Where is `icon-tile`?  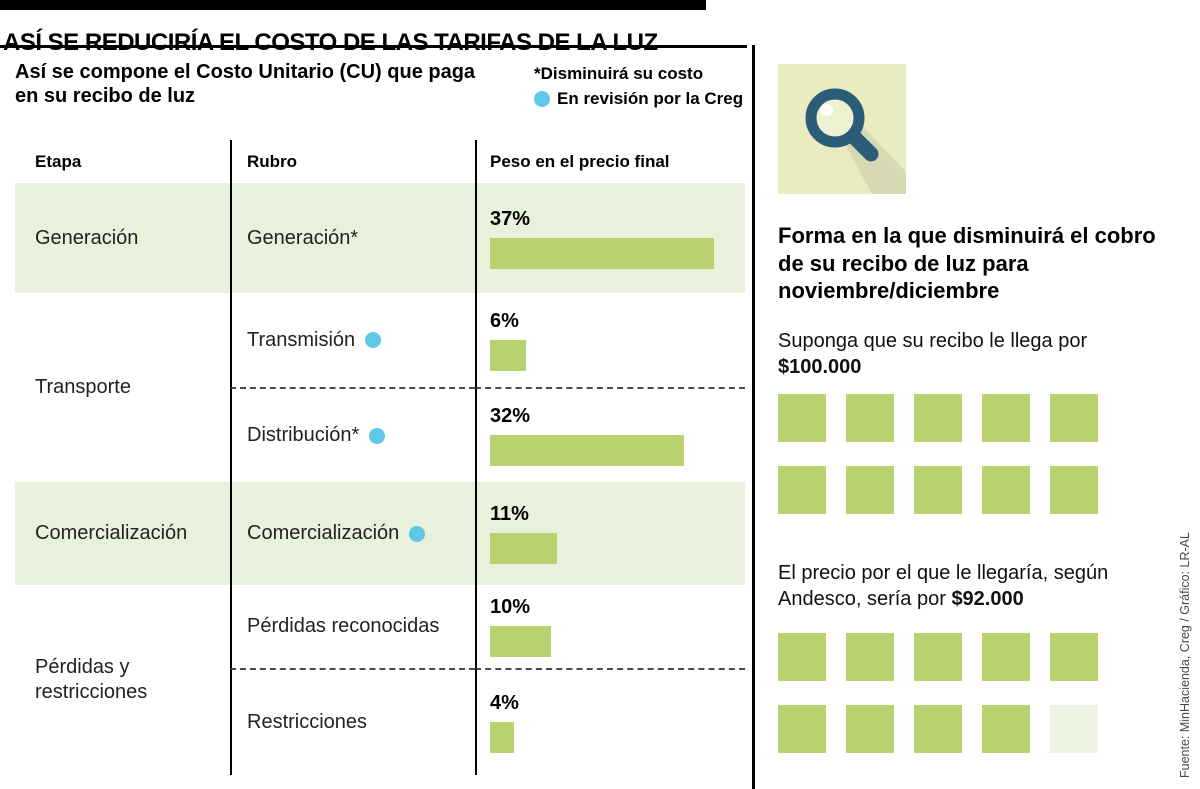
icon-tile is located at coordinates (842, 129).